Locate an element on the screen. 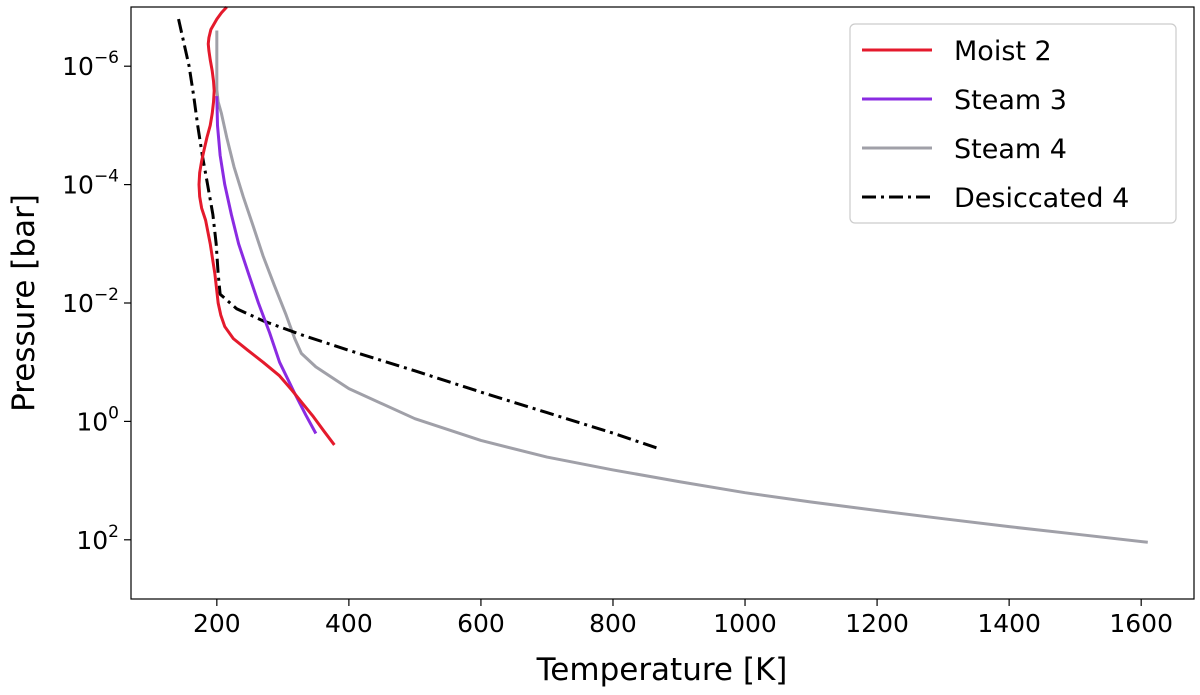 This screenshot has height=695, width=1200. legend-label: Desiccated 4 is located at coordinates (1041, 198).